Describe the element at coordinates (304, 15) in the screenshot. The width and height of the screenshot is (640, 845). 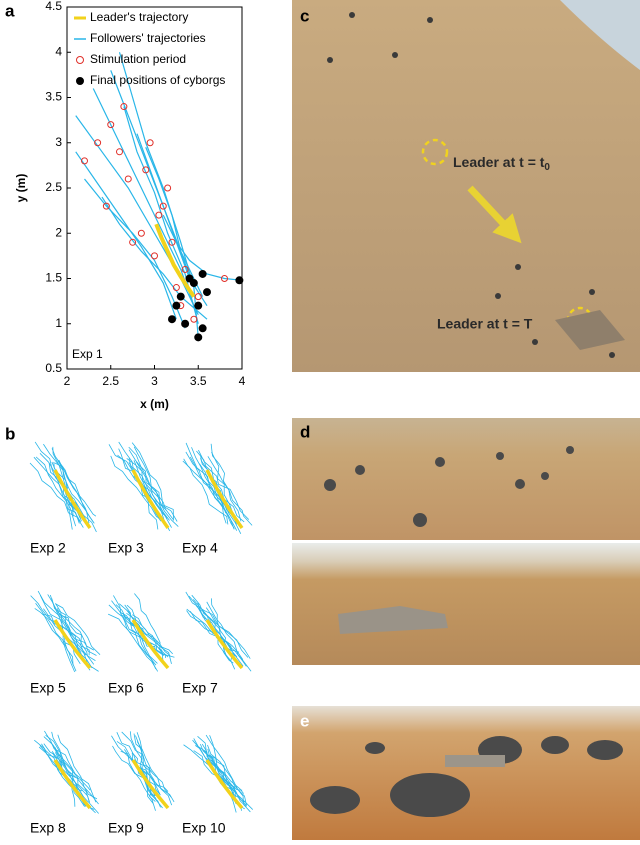
I see `panel-letter: c` at that location.